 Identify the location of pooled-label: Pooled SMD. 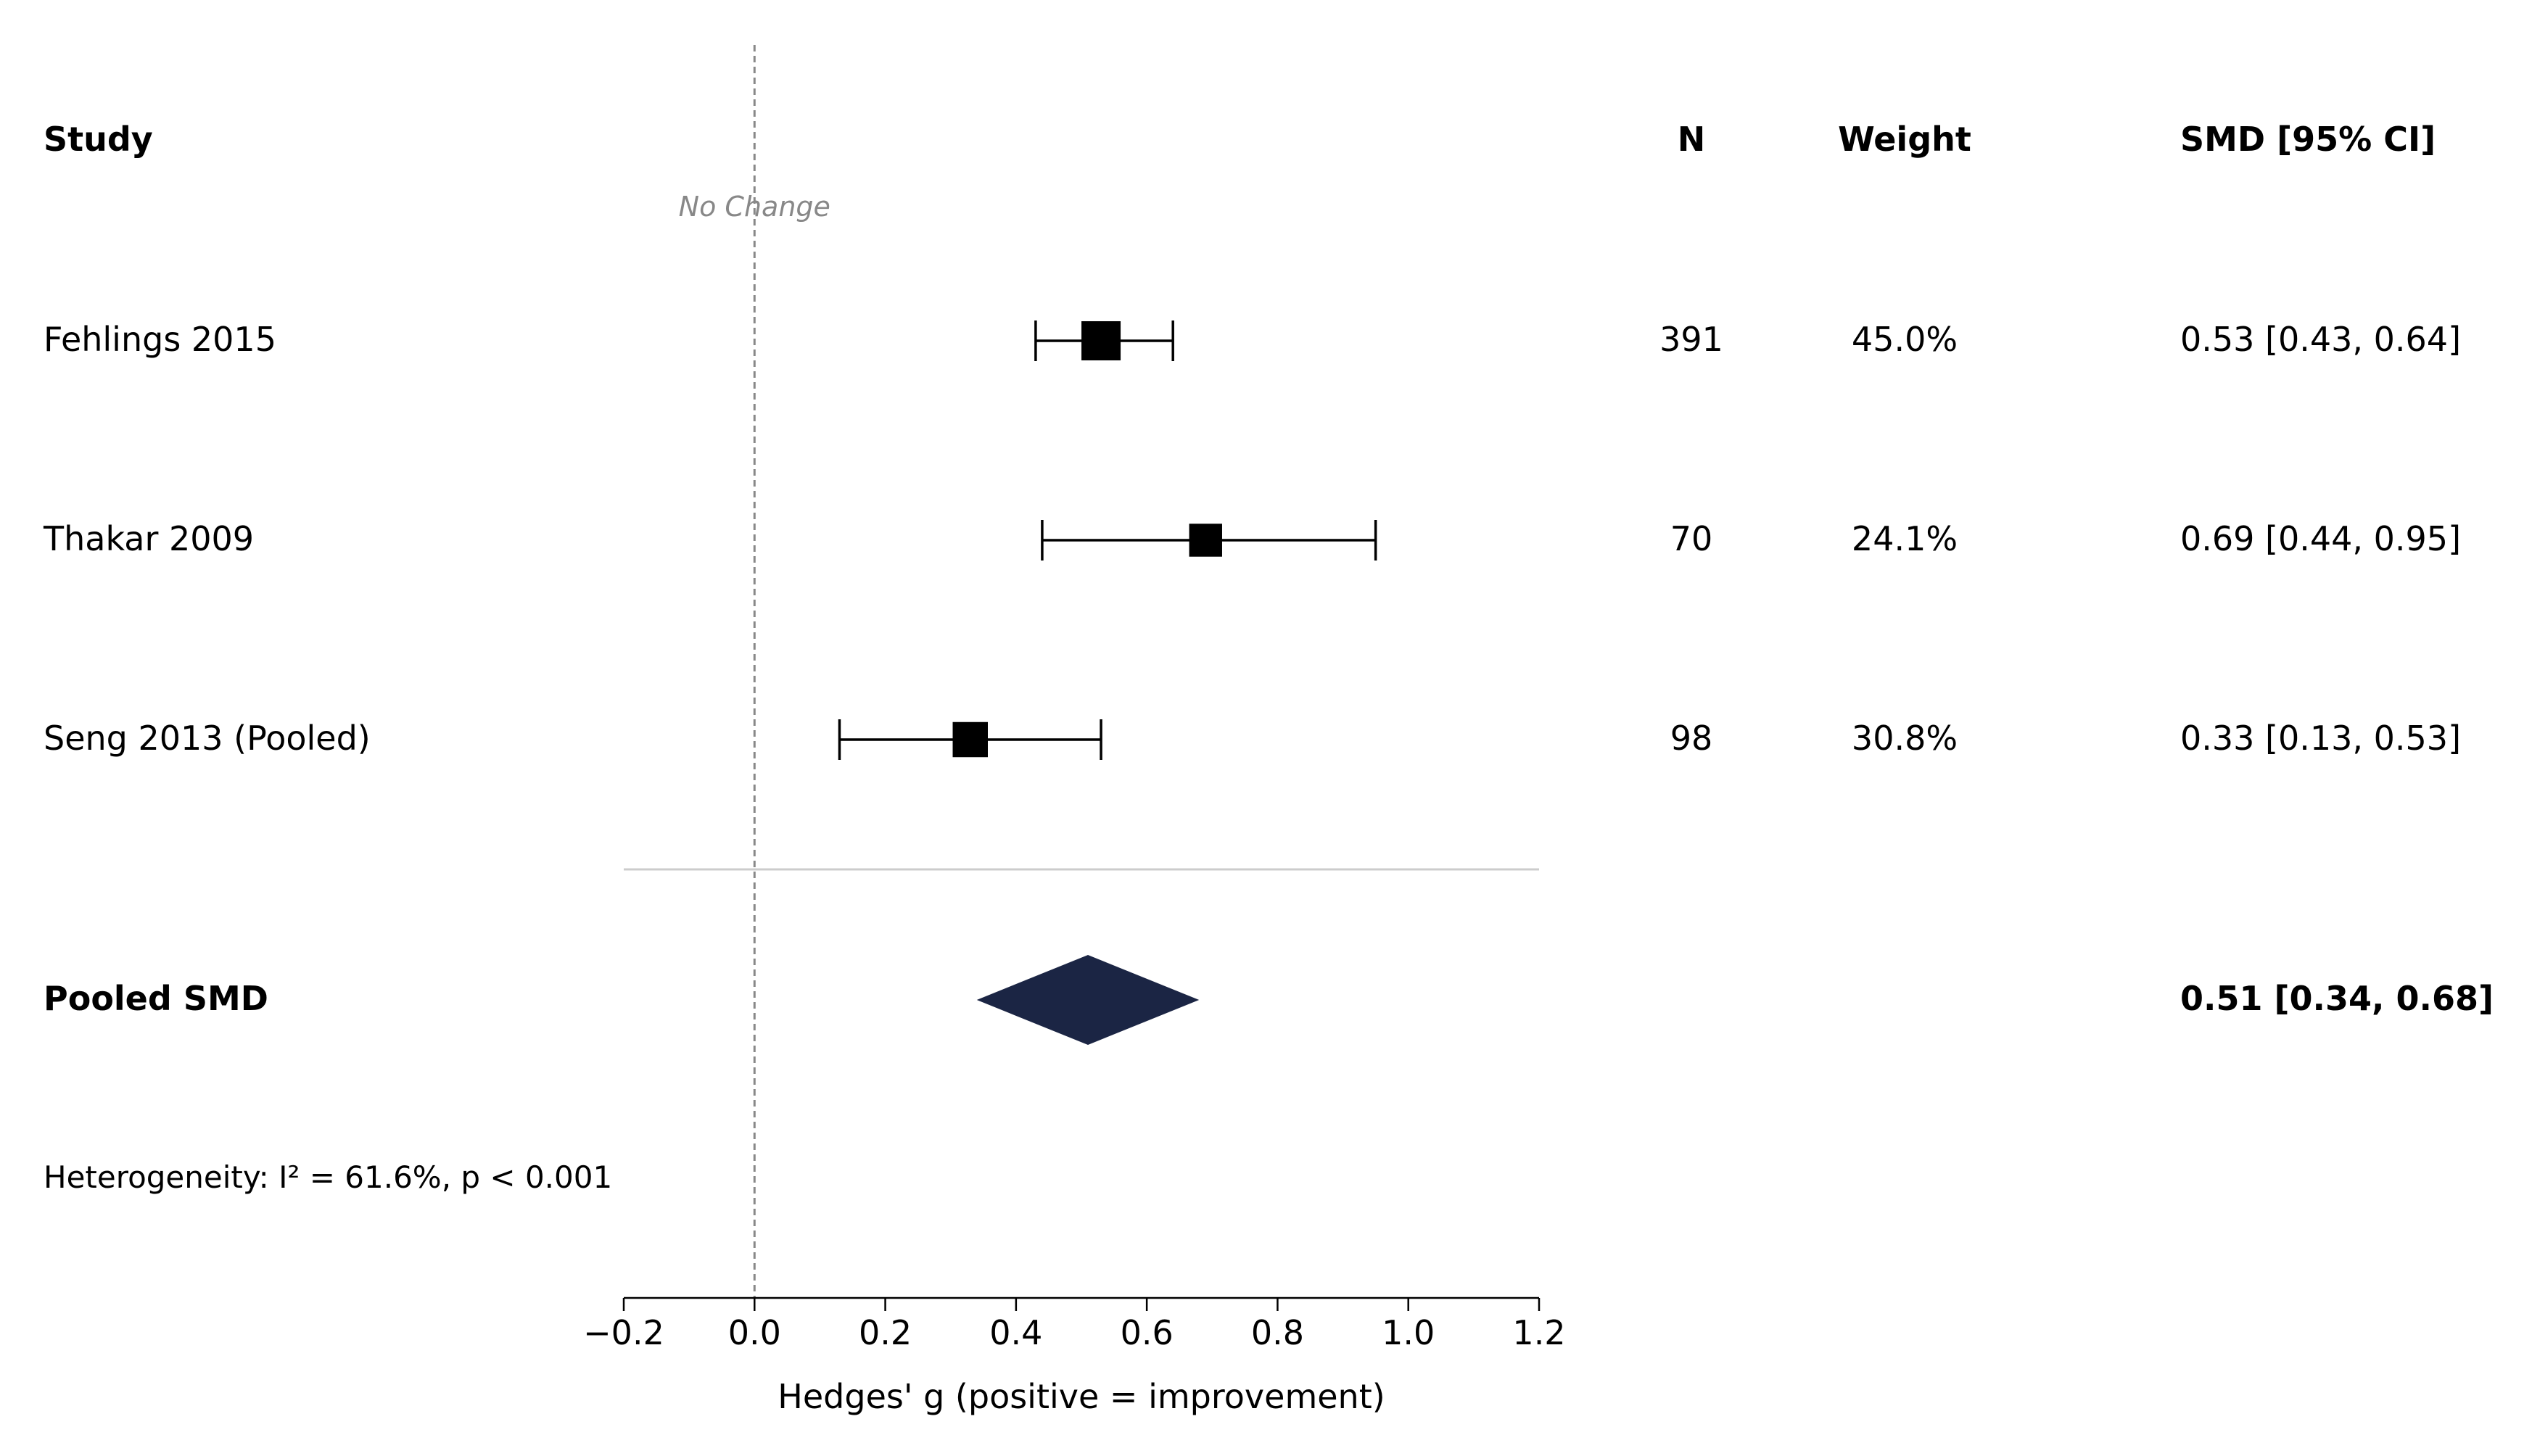
(156, 998).